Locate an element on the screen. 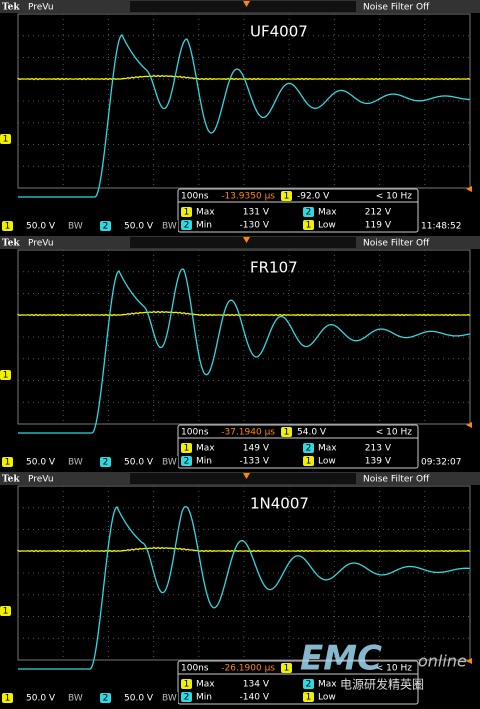  watermark-logo: EMC is located at coordinates (341, 659).